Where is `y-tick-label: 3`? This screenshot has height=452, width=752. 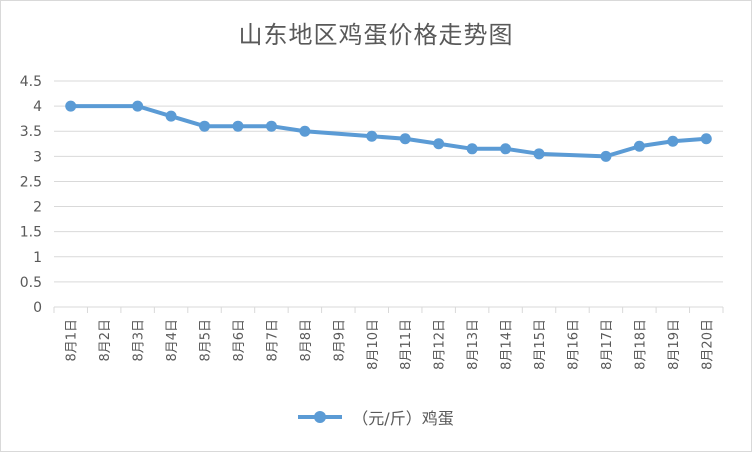 y-tick-label: 3 is located at coordinates (37, 157).